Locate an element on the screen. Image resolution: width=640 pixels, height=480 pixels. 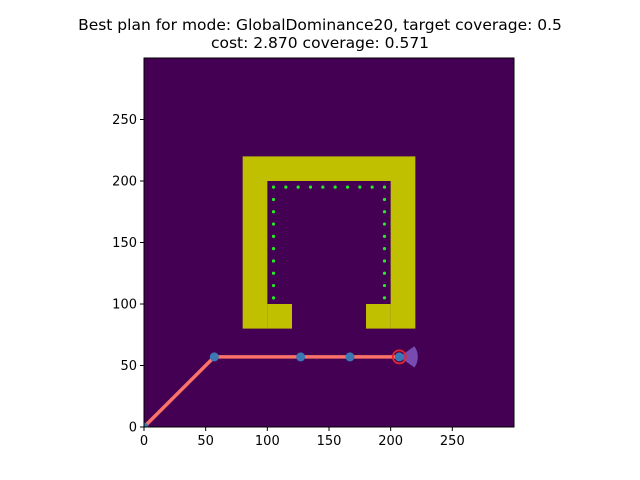
end-point-marker is located at coordinates (399, 357).